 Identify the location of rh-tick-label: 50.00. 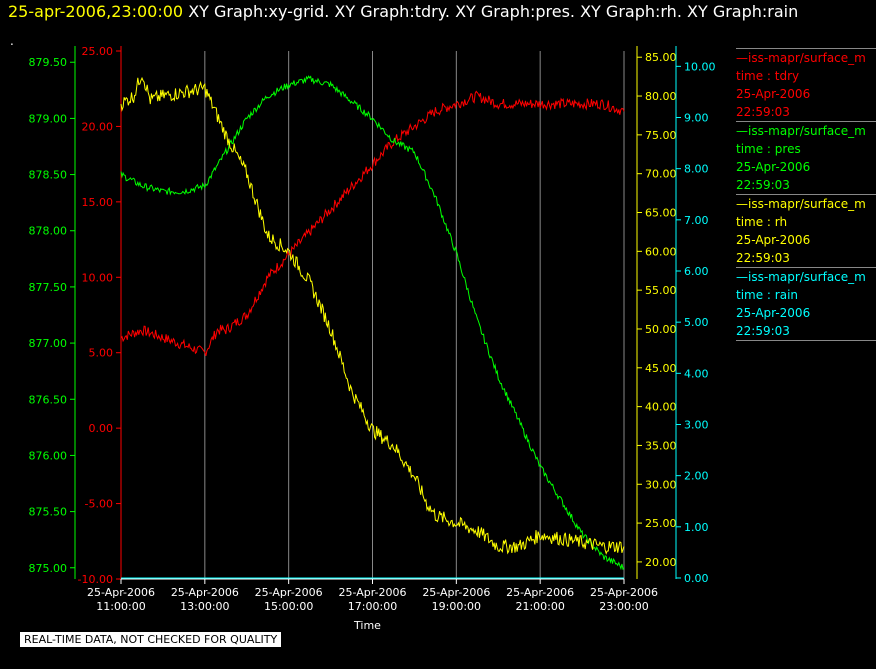
(661, 329).